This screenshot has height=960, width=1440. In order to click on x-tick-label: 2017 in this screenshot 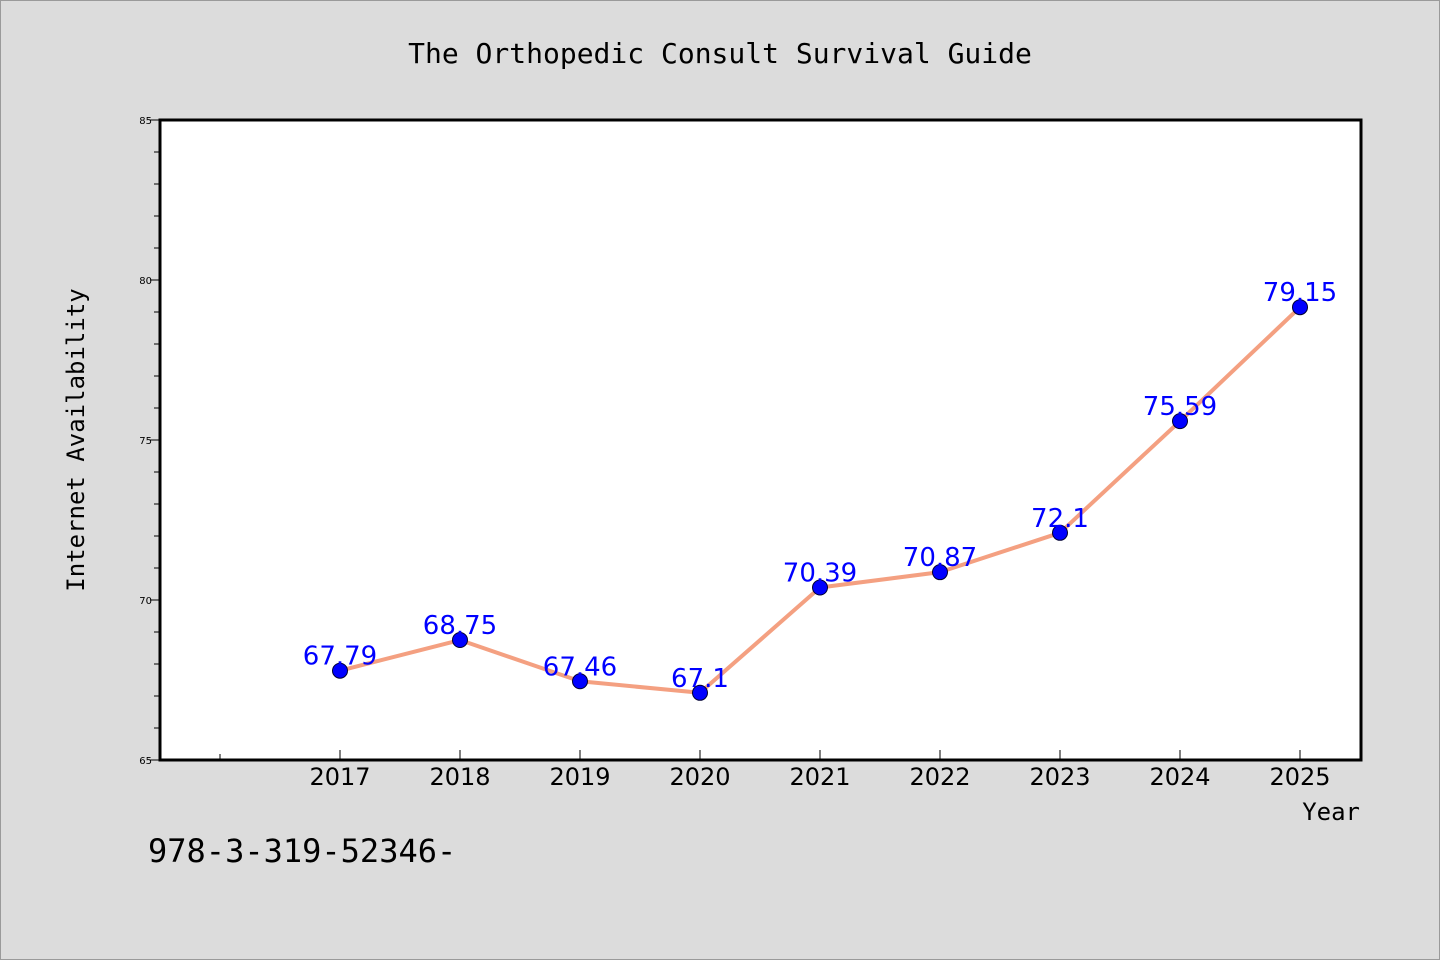, I will do `click(339, 777)`.